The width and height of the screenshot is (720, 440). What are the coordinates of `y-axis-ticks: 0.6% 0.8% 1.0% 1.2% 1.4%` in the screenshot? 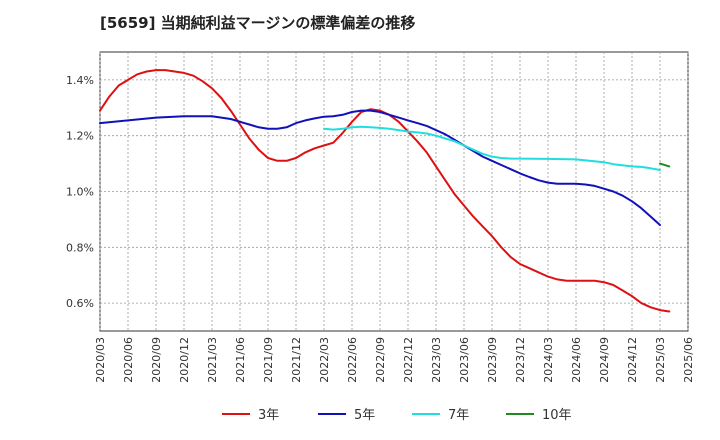 It's located at (80, 192).